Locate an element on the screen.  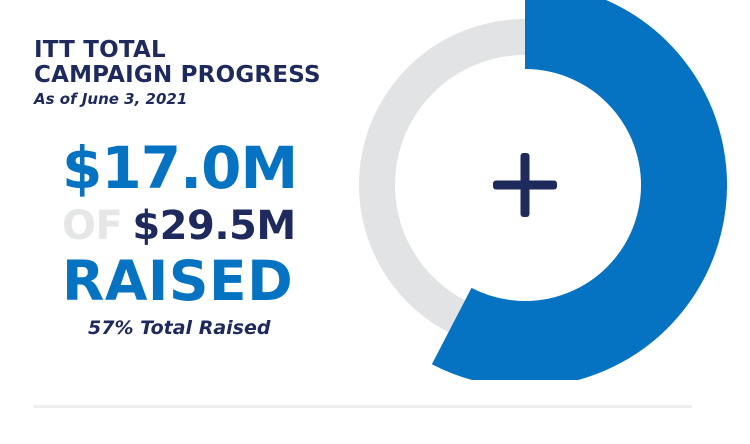
raised-label: RAISED is located at coordinates (178, 281).